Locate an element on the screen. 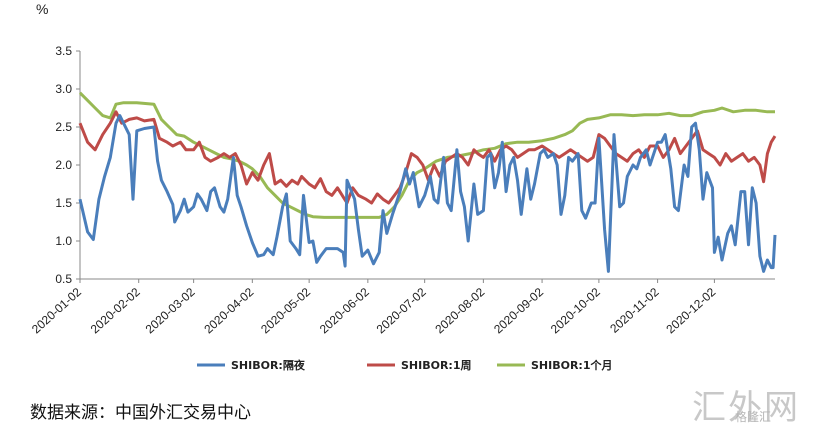 This screenshot has width=815, height=437. x-tick-label: 2020-01-02 is located at coordinates (56, 311).